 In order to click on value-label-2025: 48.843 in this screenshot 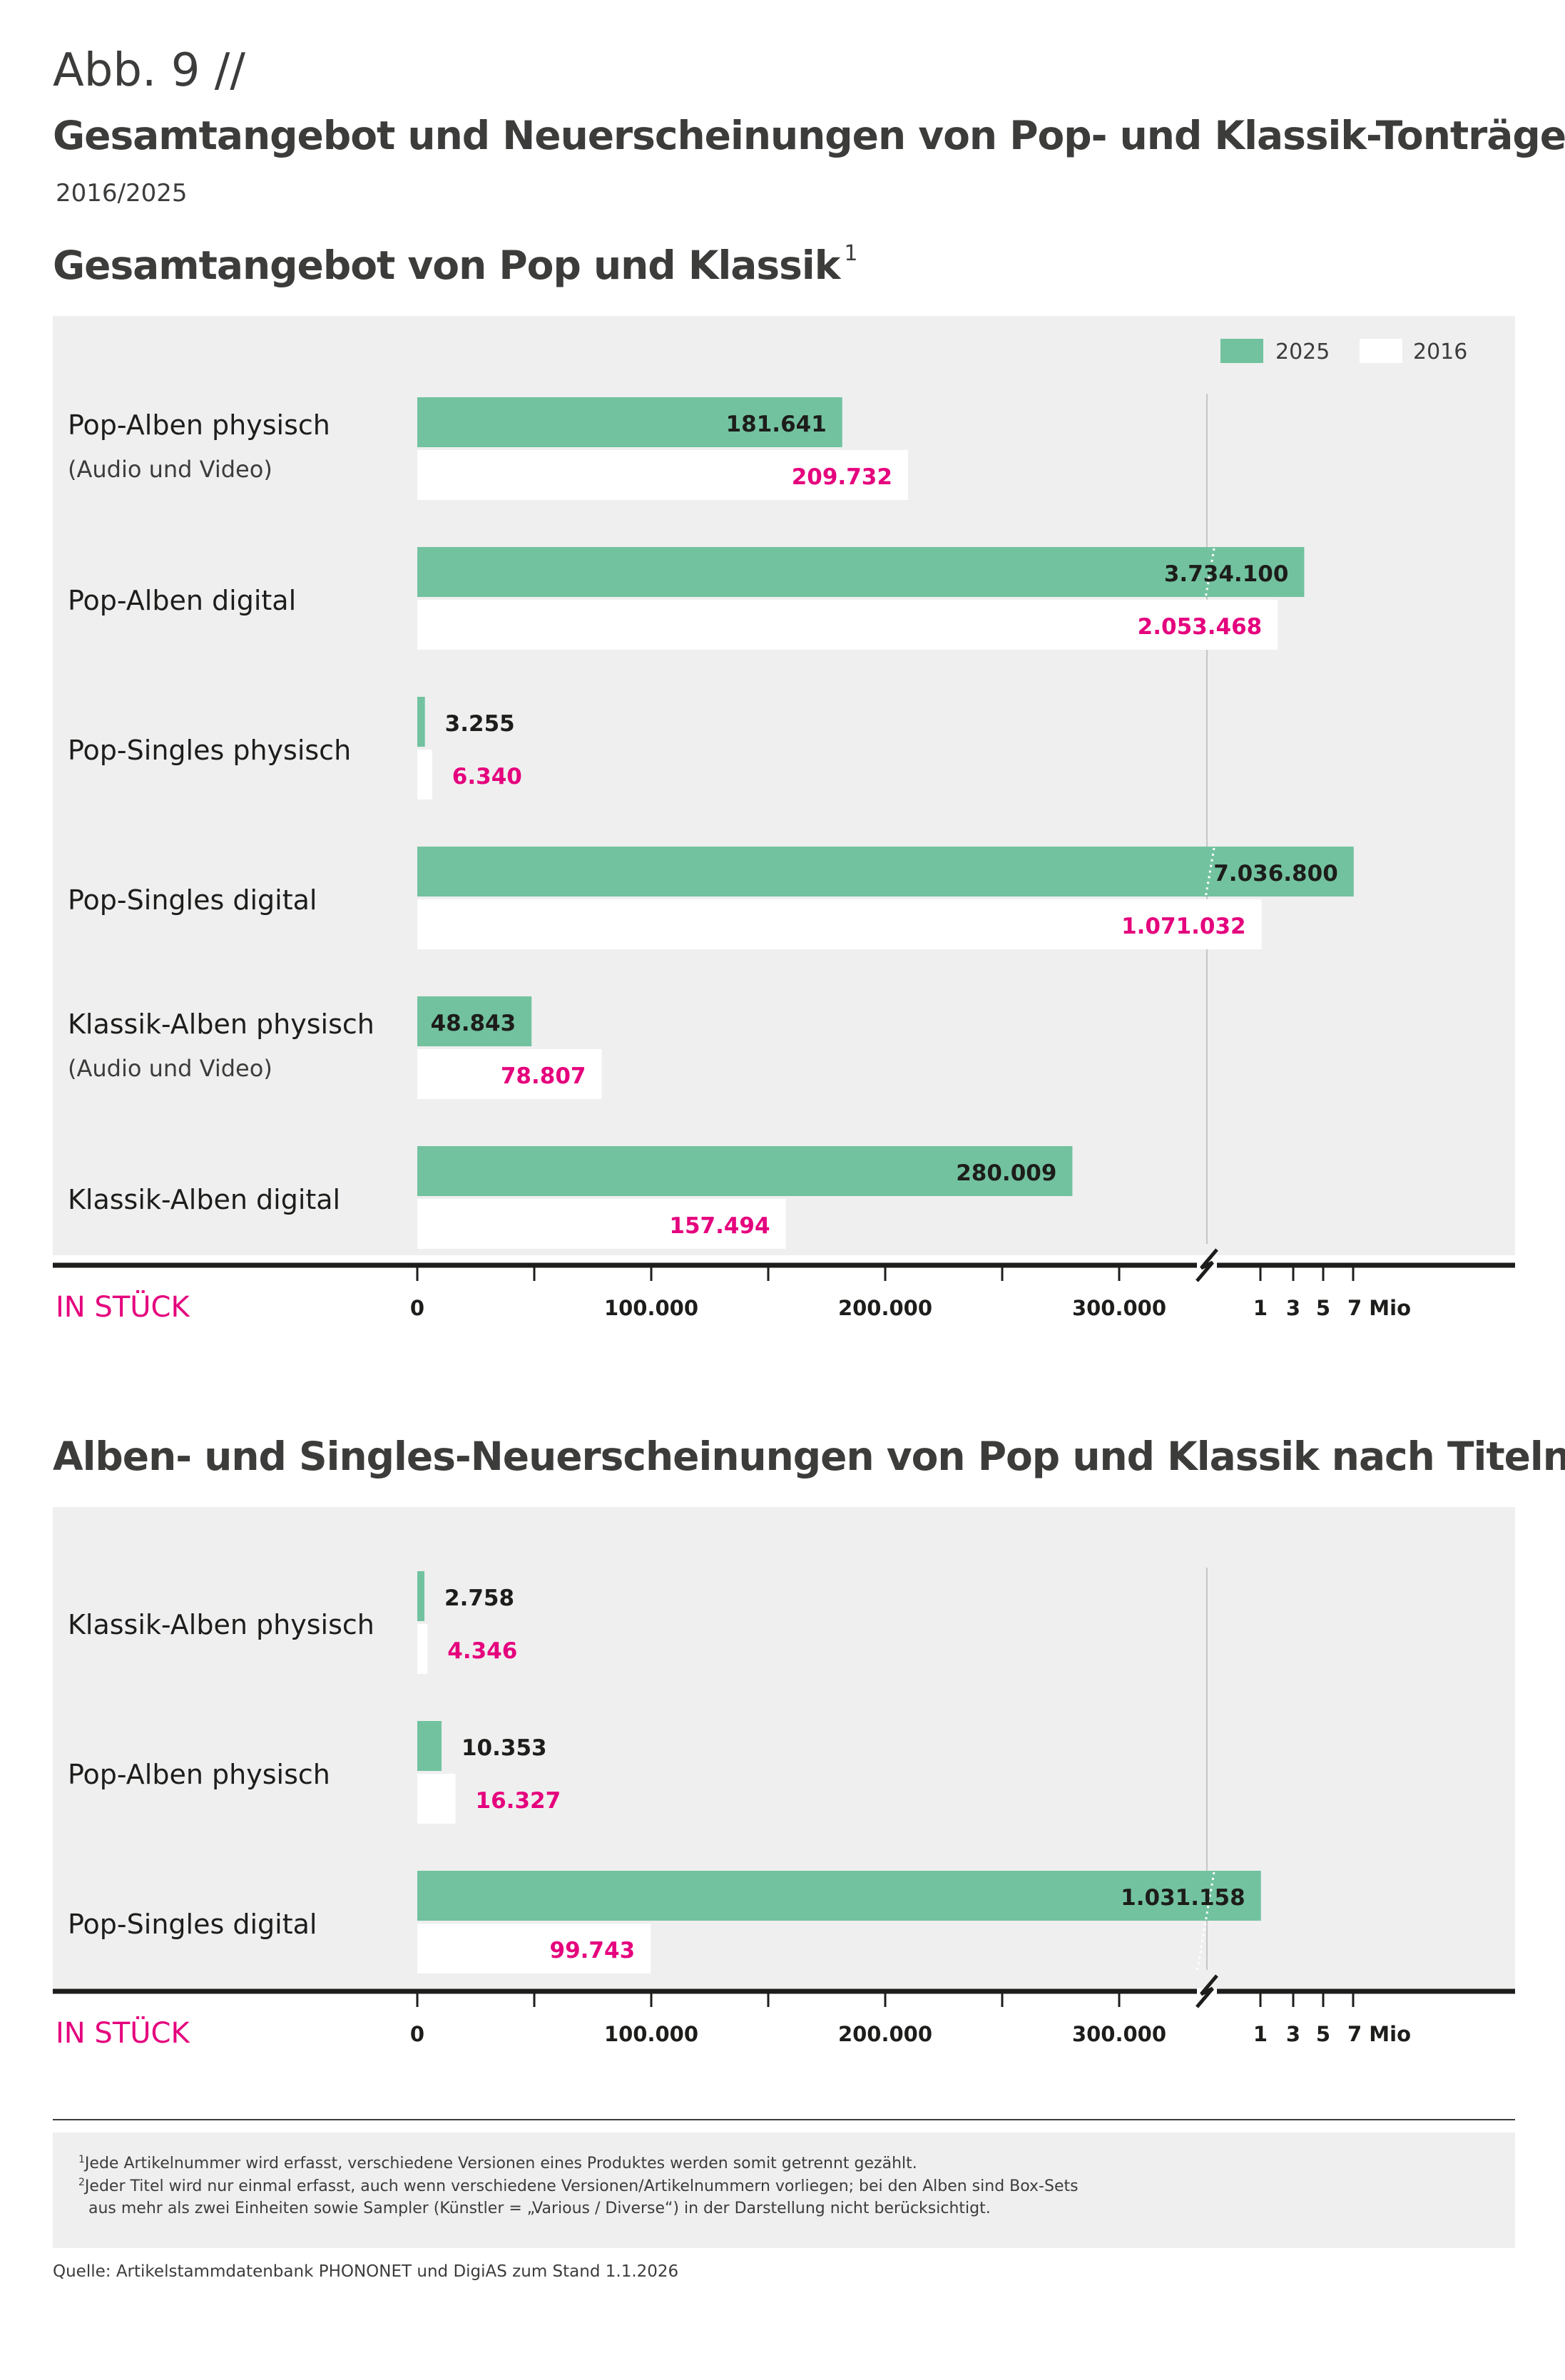, I will do `click(473, 1023)`.